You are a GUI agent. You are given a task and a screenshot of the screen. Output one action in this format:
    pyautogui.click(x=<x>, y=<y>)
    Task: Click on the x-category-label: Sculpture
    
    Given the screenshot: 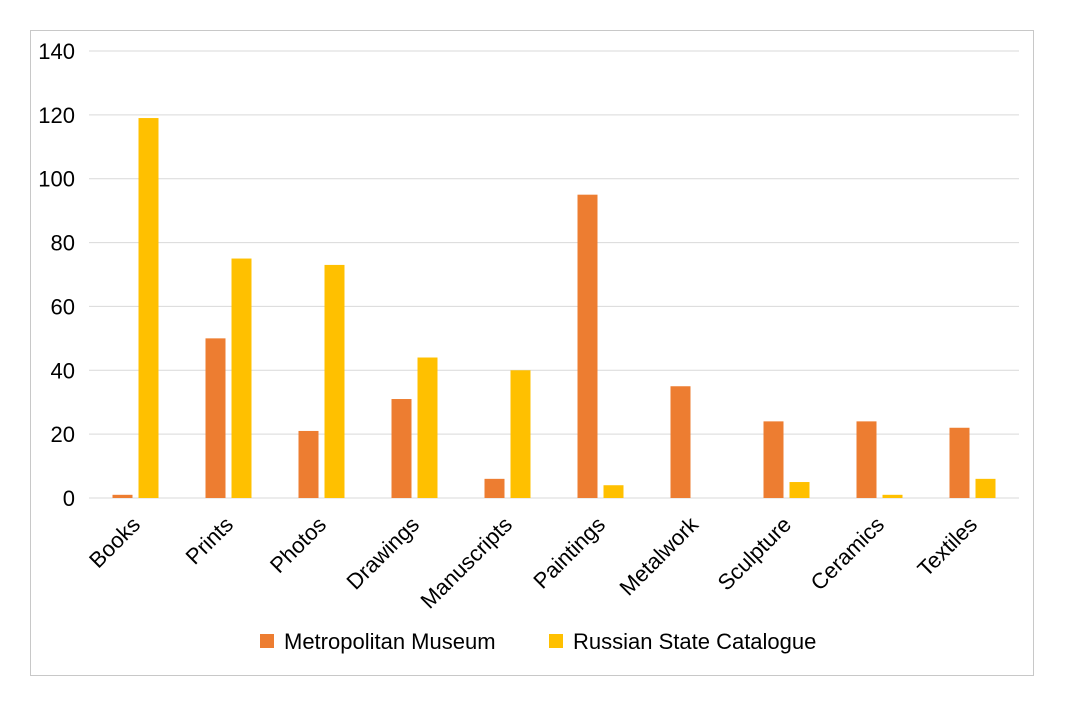 What is the action you would take?
    pyautogui.click(x=754, y=553)
    